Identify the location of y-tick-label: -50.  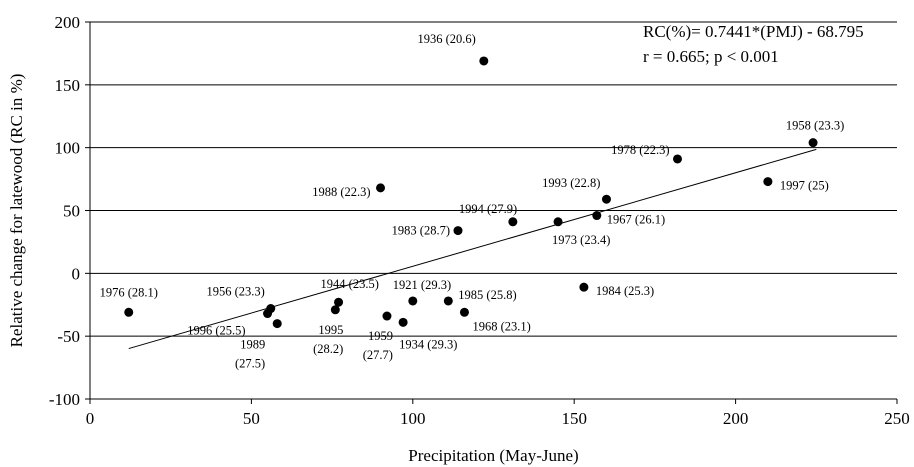
(68, 336).